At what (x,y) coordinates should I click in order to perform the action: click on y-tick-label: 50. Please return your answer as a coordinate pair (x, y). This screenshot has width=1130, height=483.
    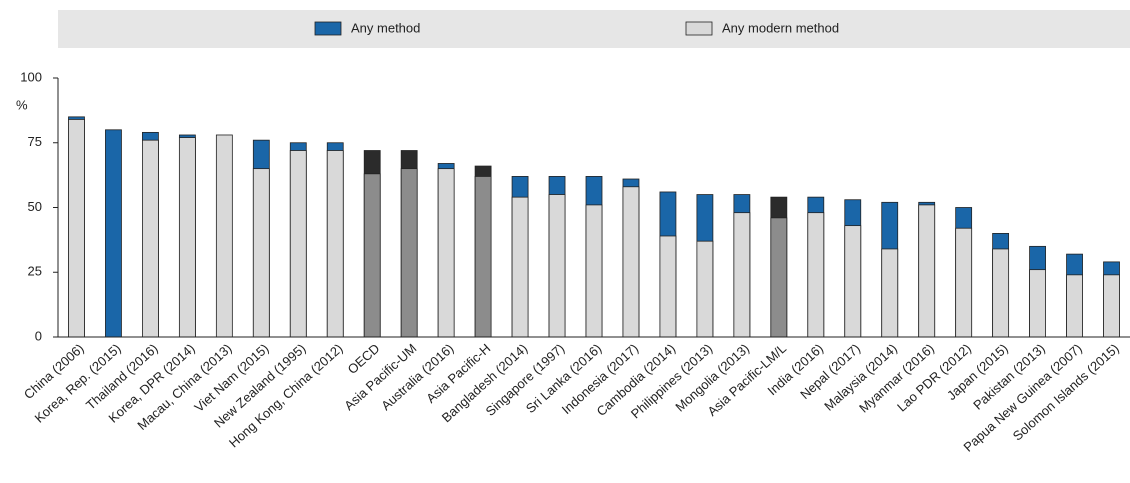
    Looking at the image, I should click on (35, 206).